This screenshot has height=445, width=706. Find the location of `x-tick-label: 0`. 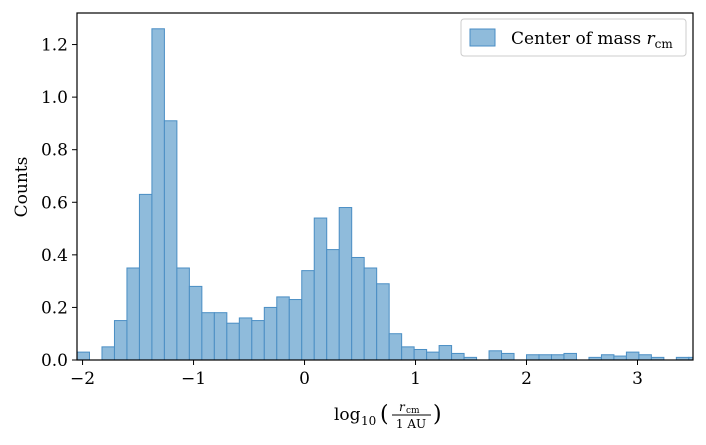

x-tick-label: 0 is located at coordinates (304, 379).